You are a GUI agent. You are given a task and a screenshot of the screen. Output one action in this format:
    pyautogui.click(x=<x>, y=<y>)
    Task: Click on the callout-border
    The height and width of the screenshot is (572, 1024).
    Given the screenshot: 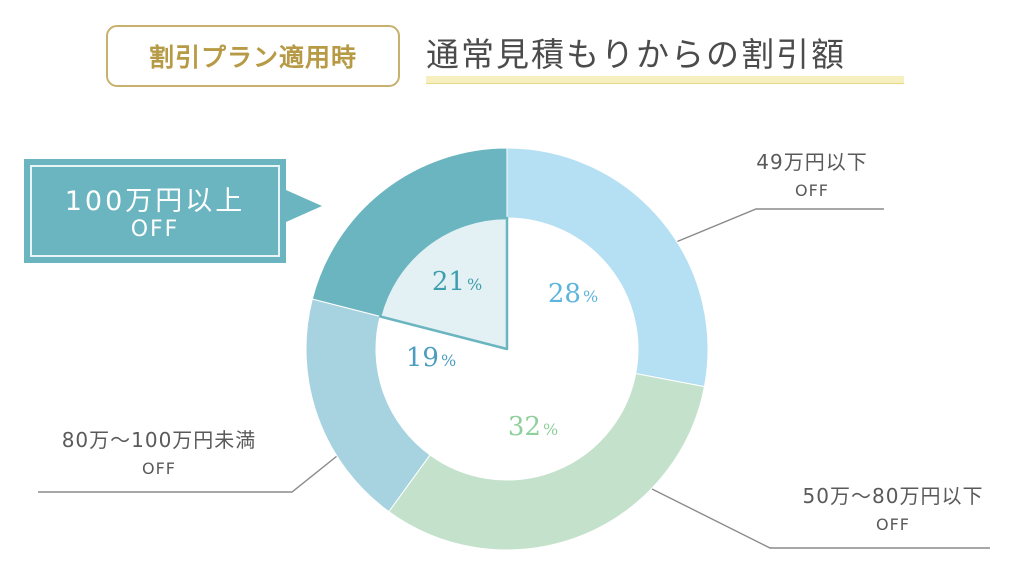 What is the action you would take?
    pyautogui.click(x=155, y=211)
    